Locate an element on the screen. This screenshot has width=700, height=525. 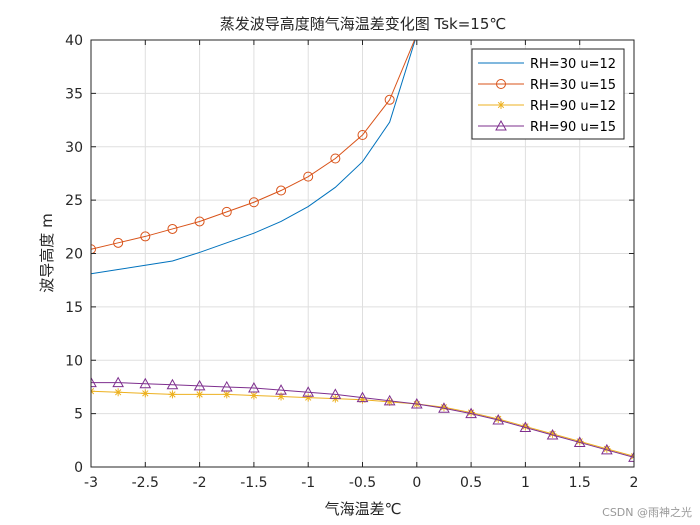
legend-item: RH=90 u=15 is located at coordinates (547, 127).